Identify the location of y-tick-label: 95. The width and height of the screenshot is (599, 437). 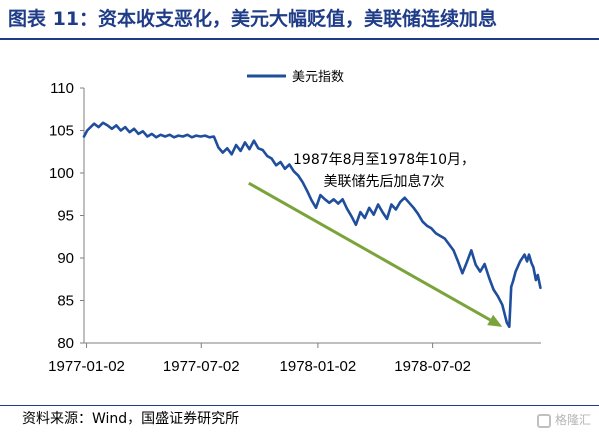
(65, 216).